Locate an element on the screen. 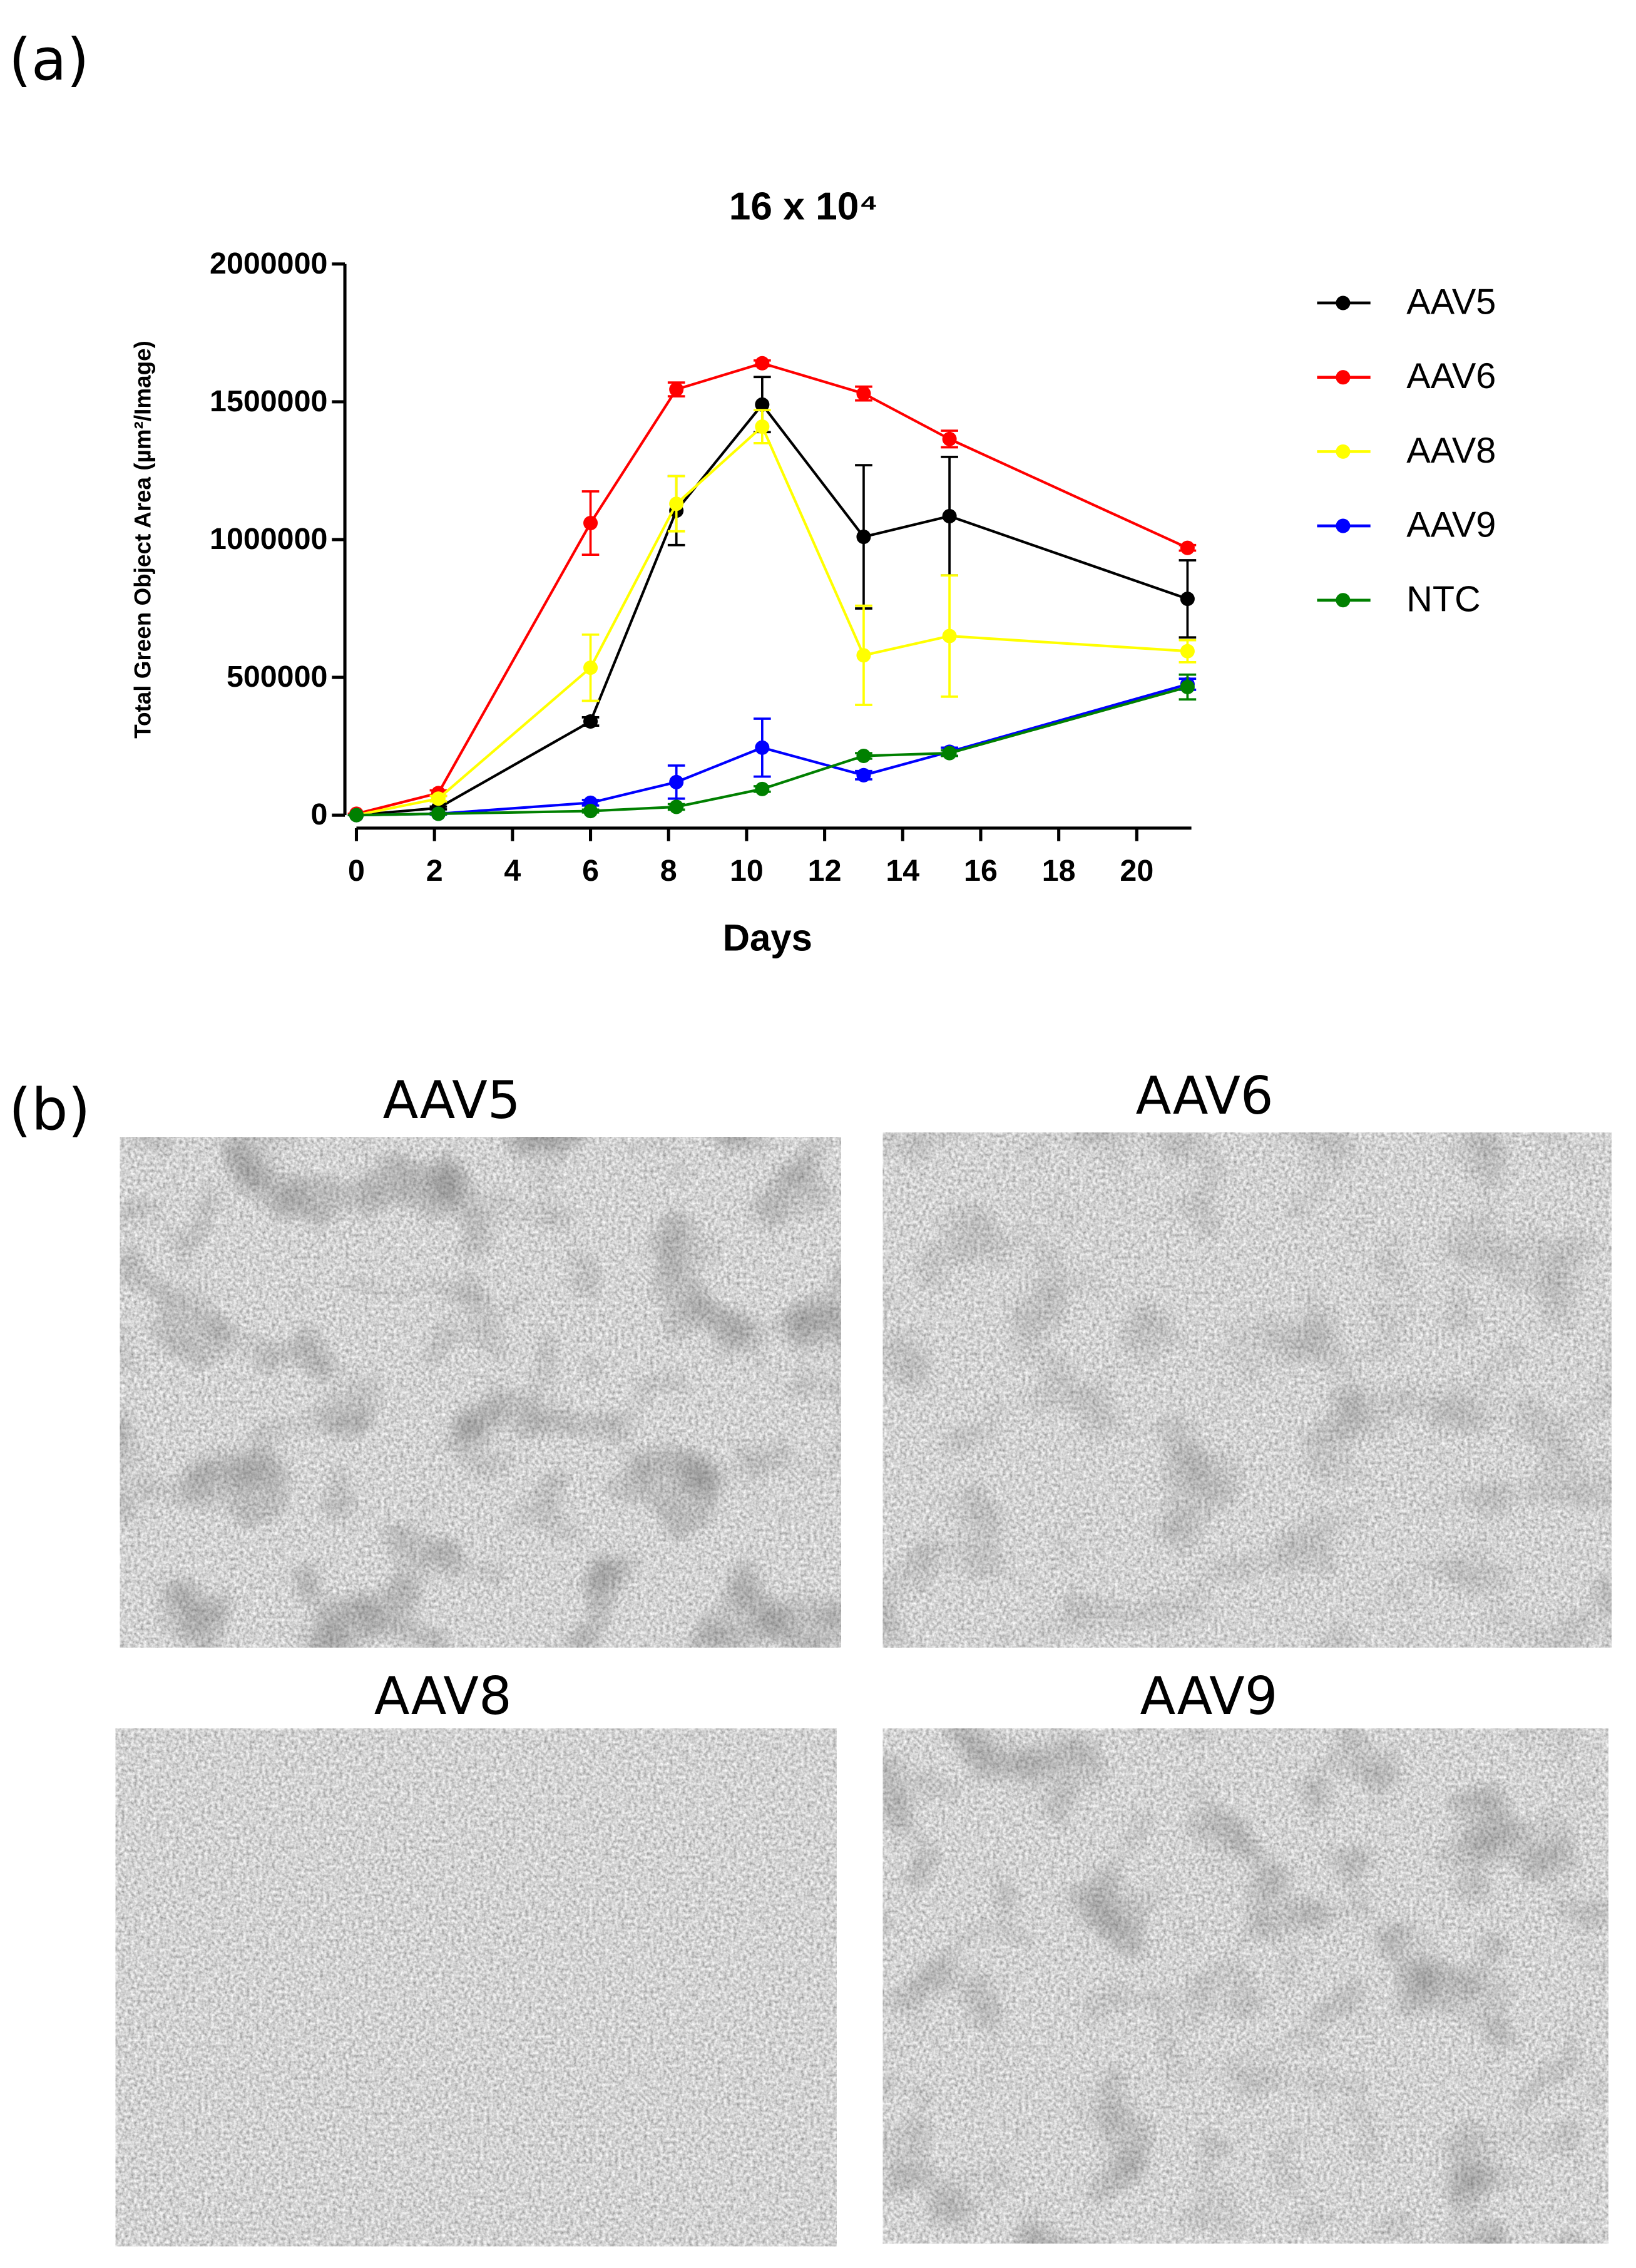 The width and height of the screenshot is (1636, 2268). image-title: AAV5 is located at coordinates (452, 1100).